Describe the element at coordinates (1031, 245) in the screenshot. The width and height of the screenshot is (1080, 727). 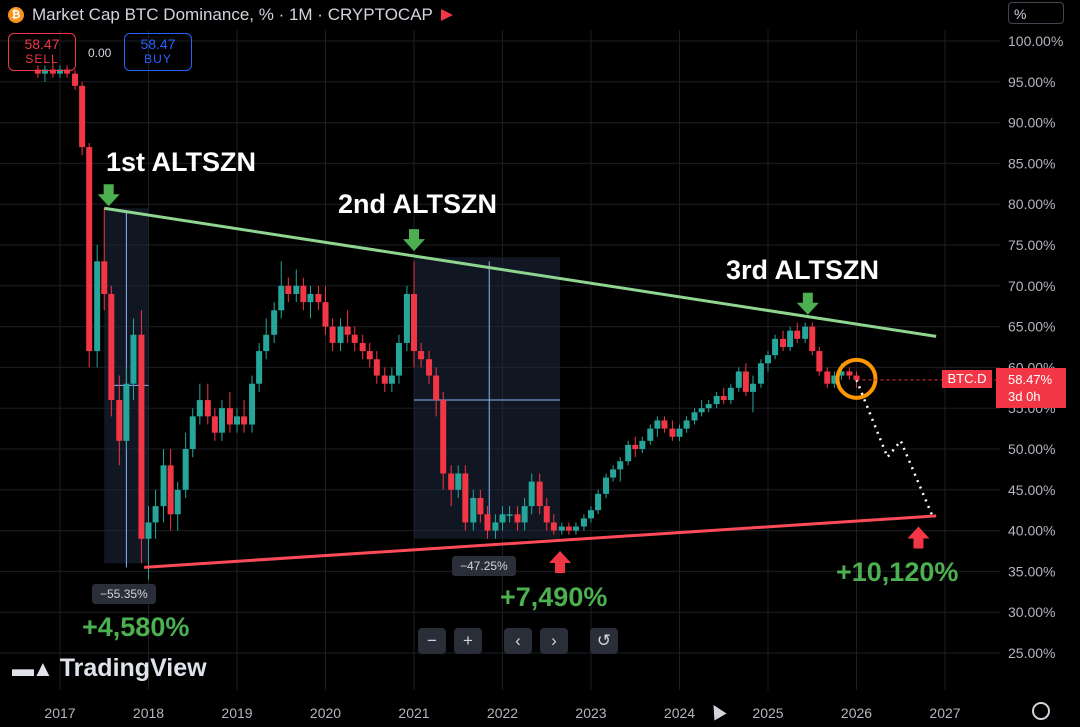
I see `y-tick-label: 75.00%` at that location.